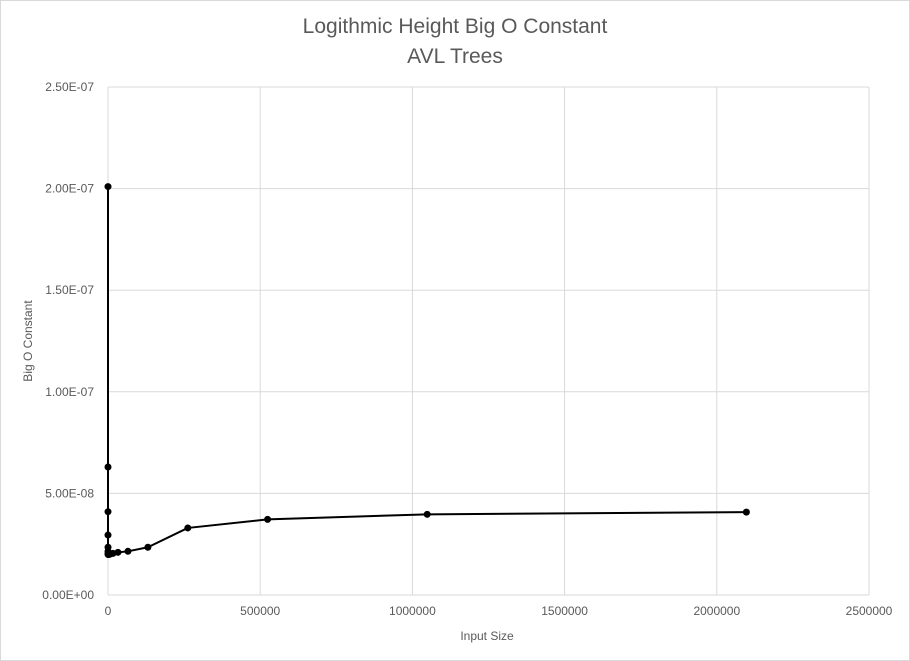  I want to click on y-axis-label: Big O Constant, so click(28, 341).